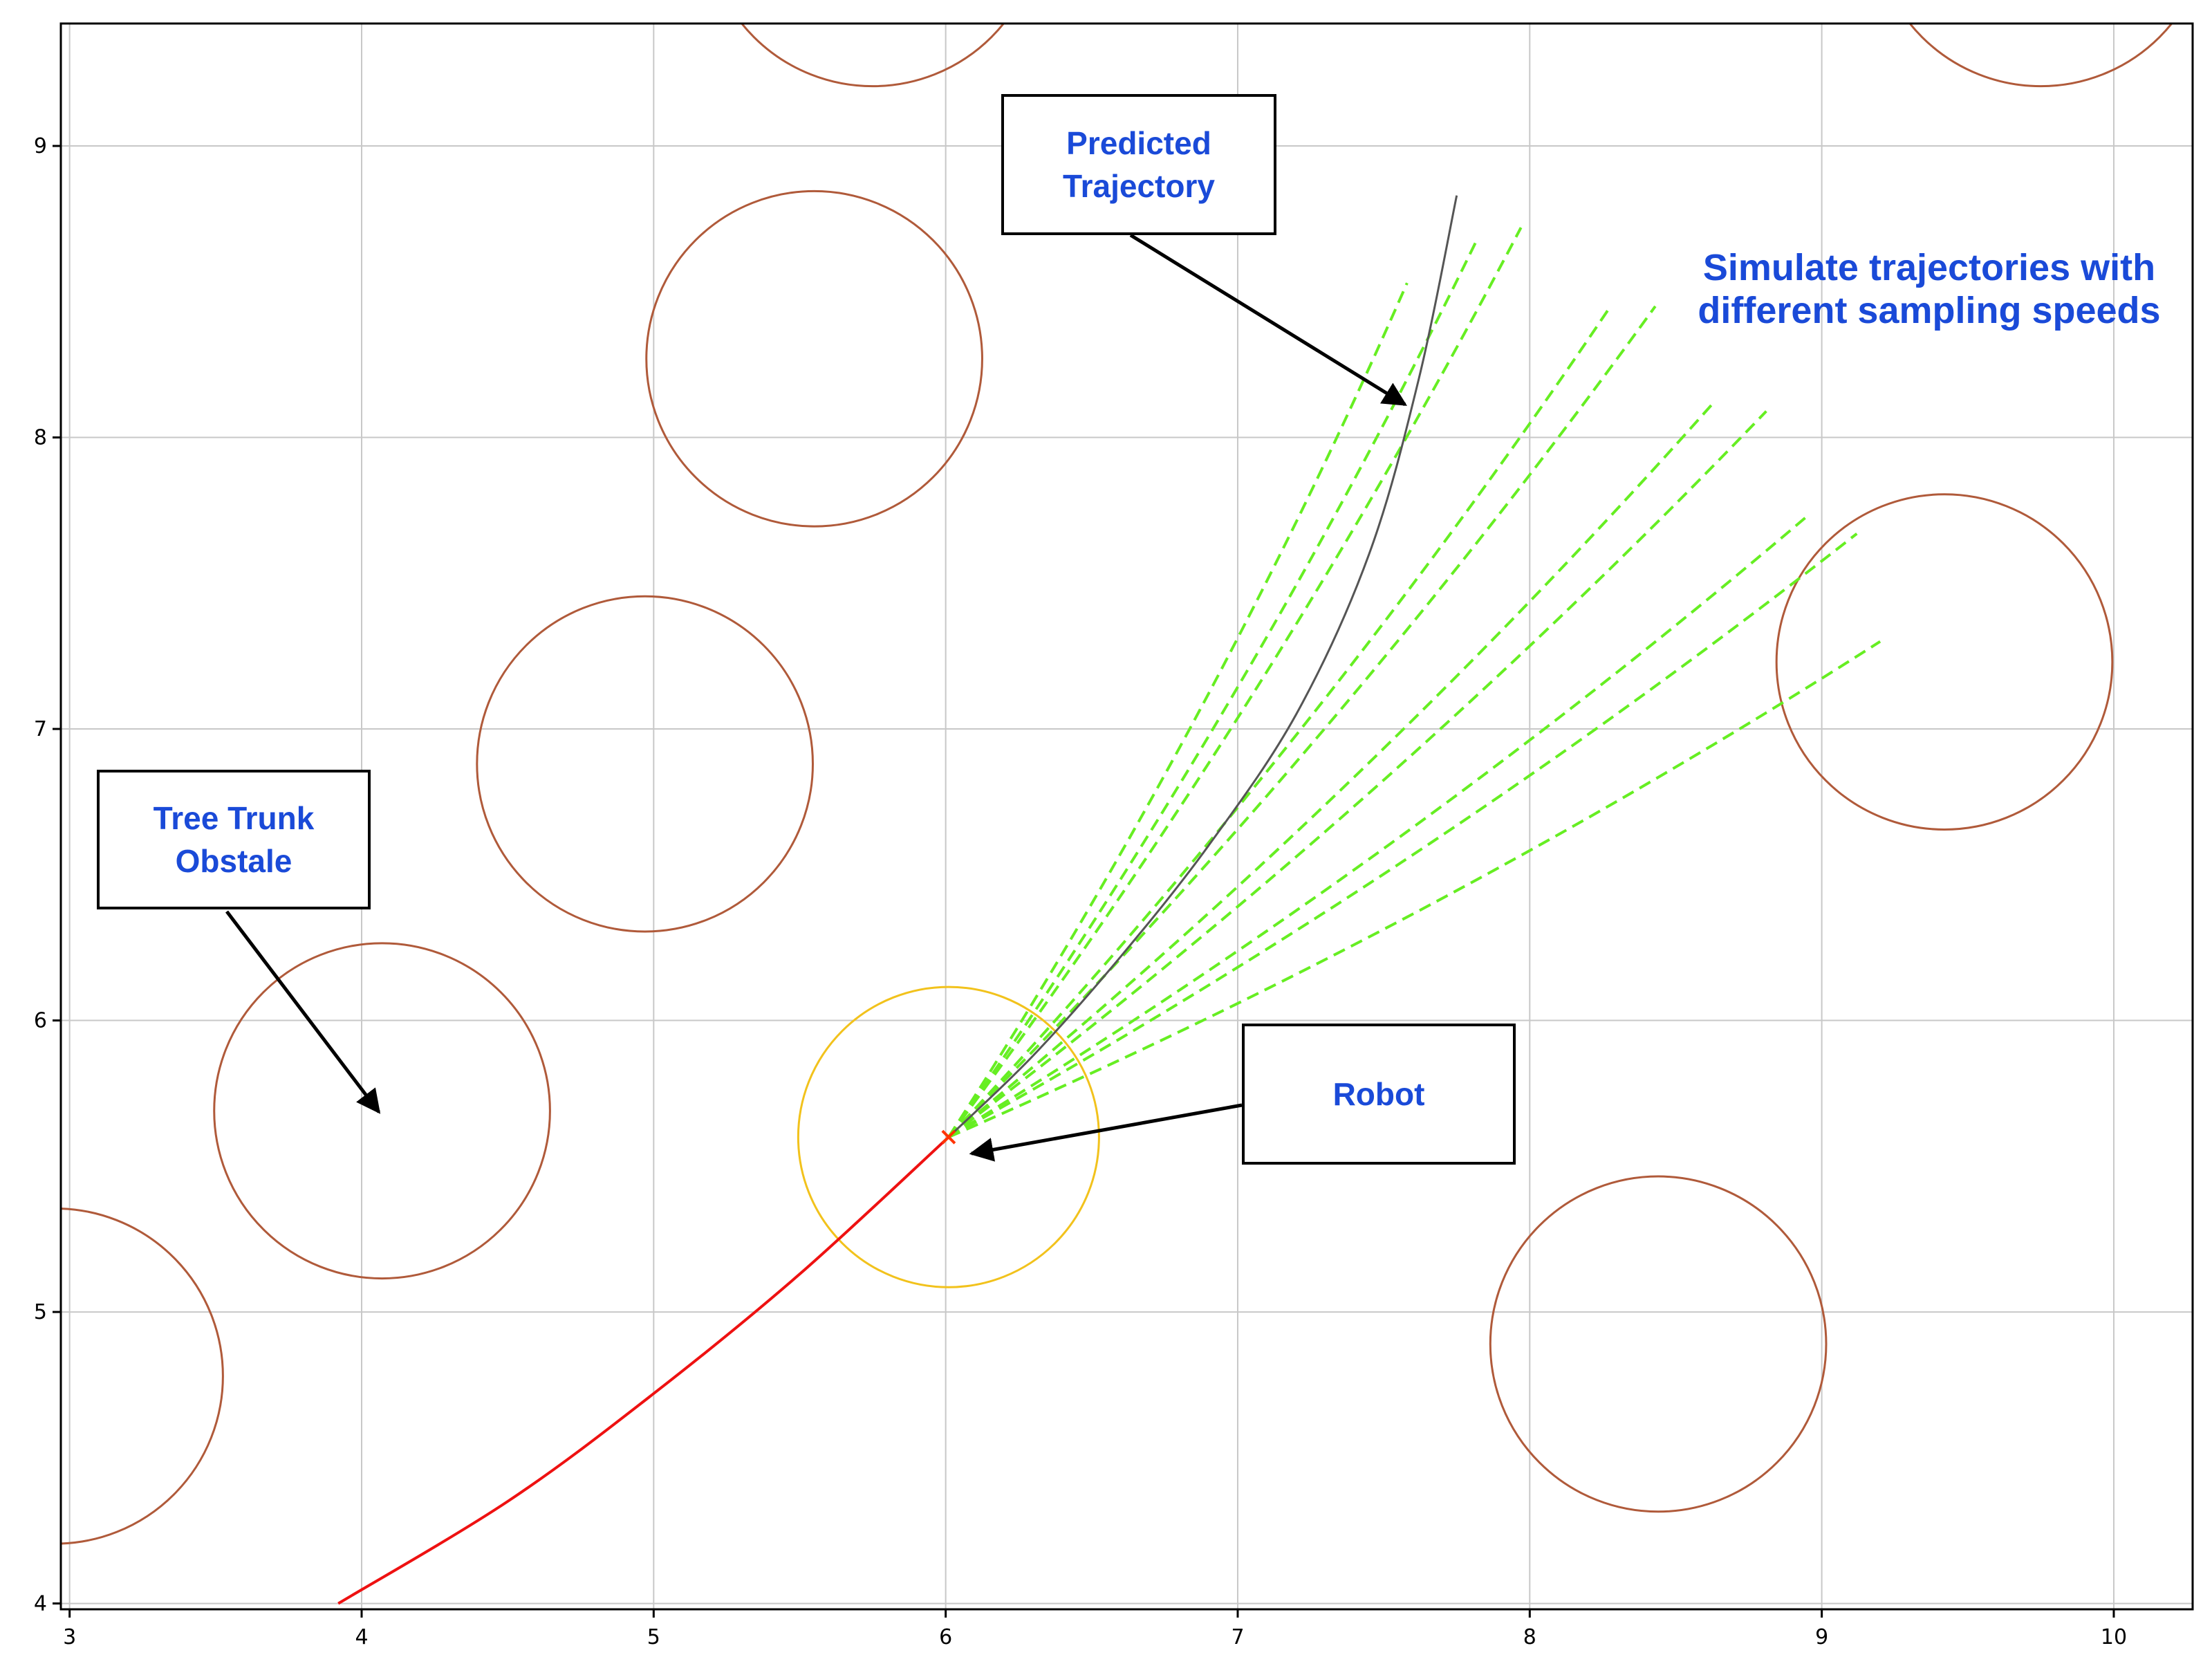  I want to click on x-tick-label: 8, so click(1529, 1637).